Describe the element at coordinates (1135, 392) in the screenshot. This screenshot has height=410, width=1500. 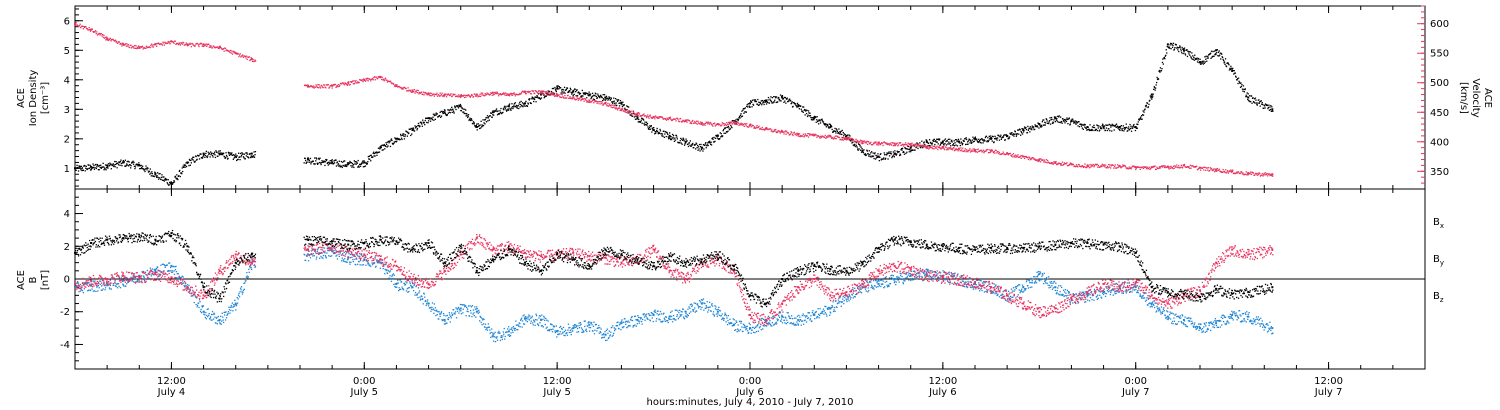
I see `date-tick-label: July 7` at that location.